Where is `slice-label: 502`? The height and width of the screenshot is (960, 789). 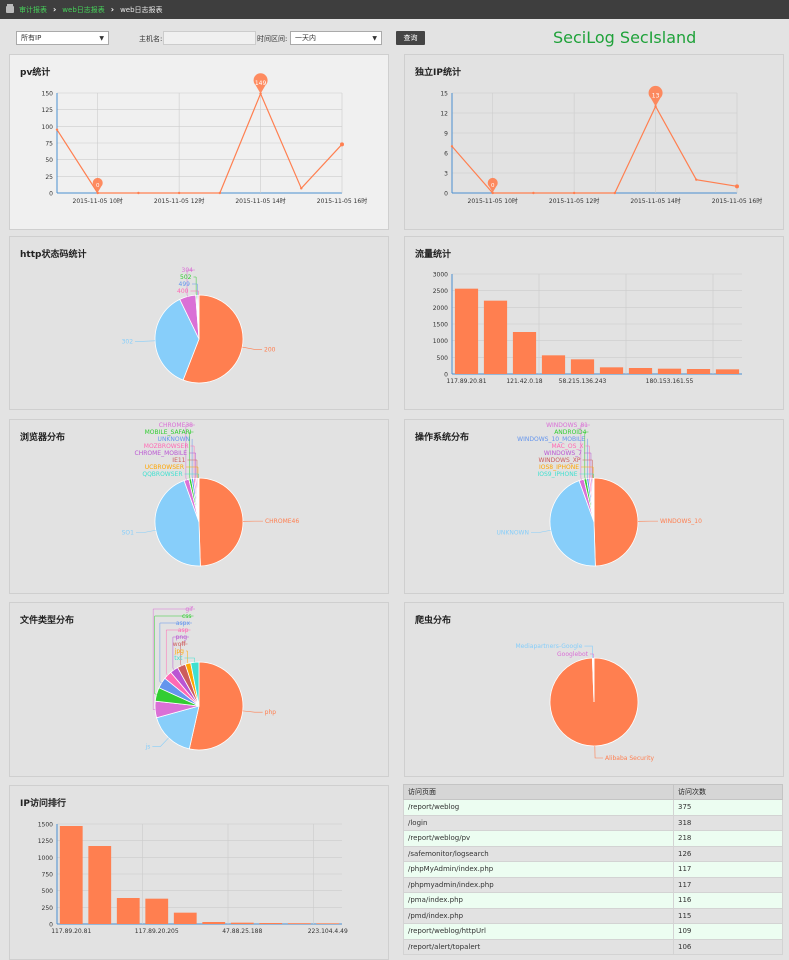 slice-label: 502 is located at coordinates (186, 277).